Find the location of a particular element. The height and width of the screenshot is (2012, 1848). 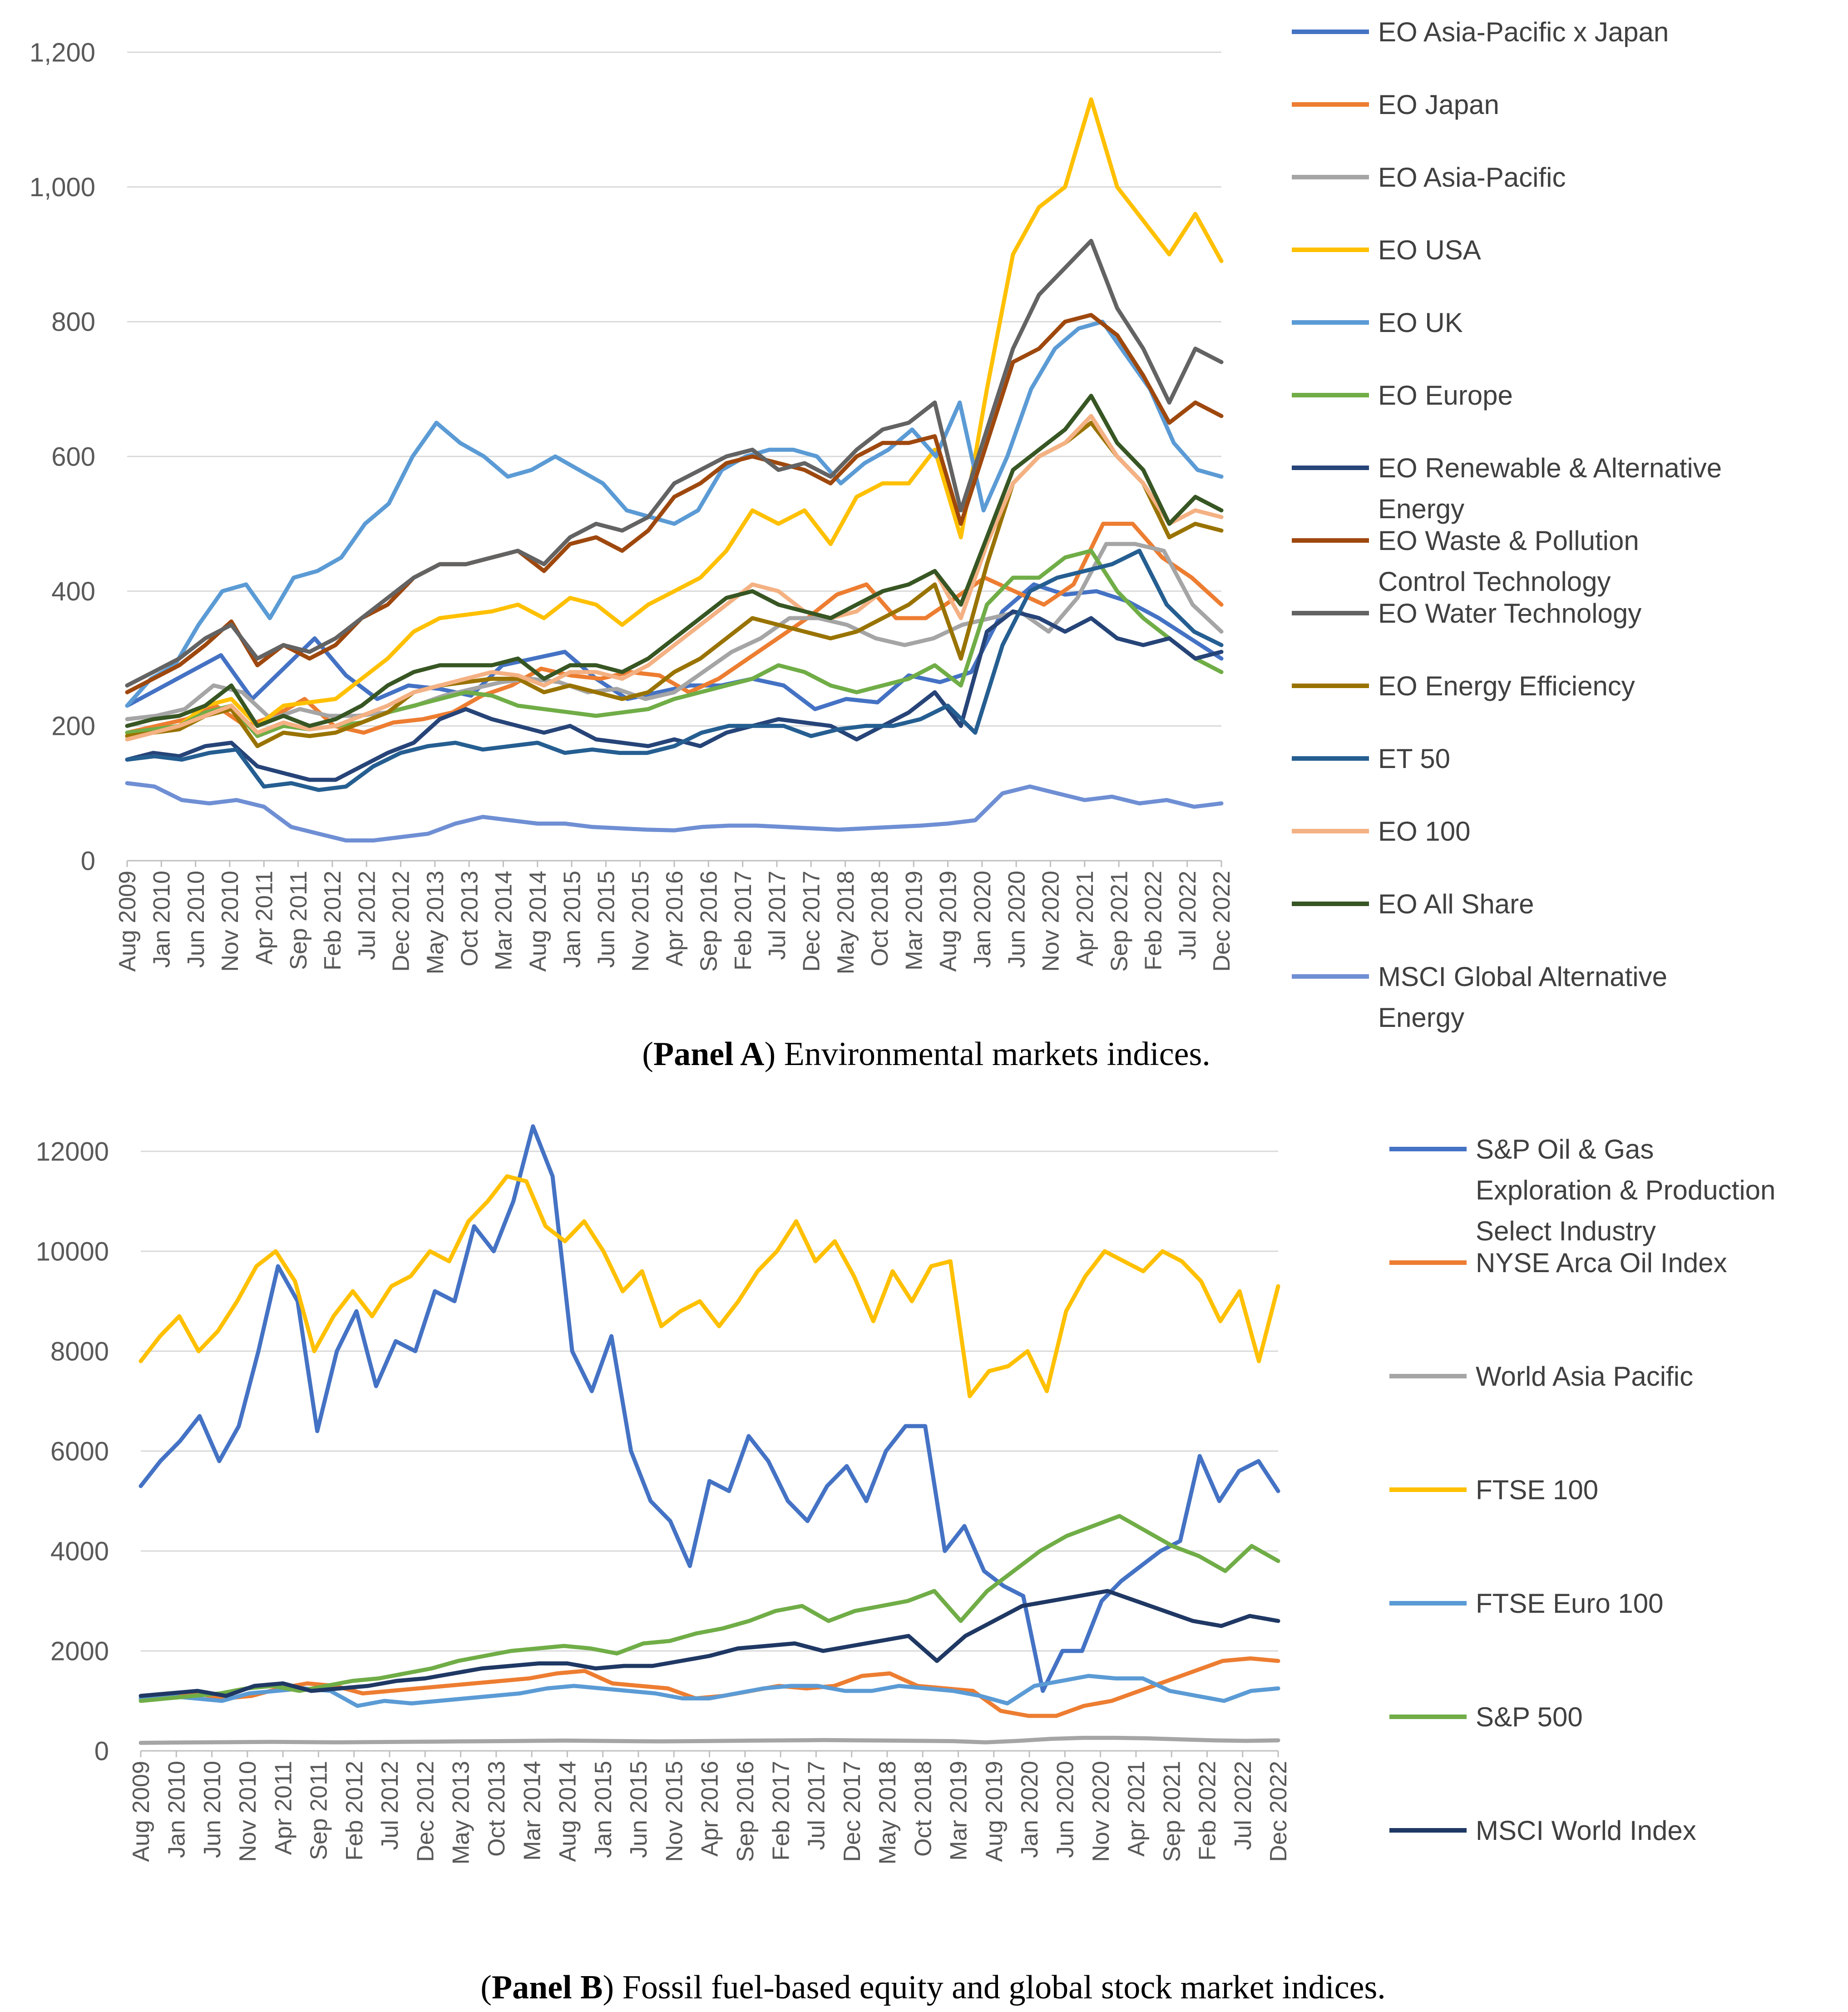

panel-b-legend-label-msci-world-index: MSCI World Index is located at coordinates (1586, 1830).